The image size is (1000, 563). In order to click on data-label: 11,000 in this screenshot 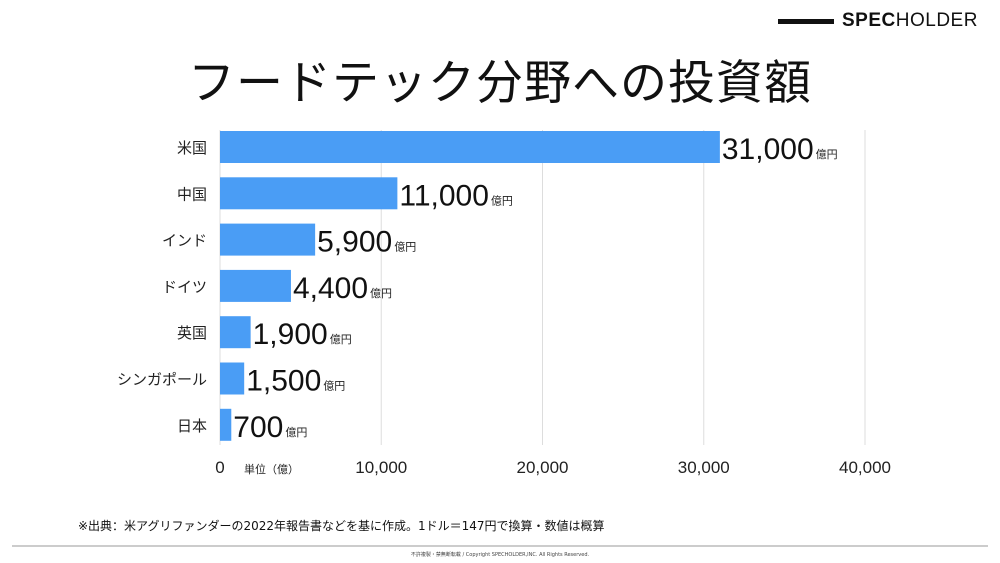, I will do `click(444, 195)`.